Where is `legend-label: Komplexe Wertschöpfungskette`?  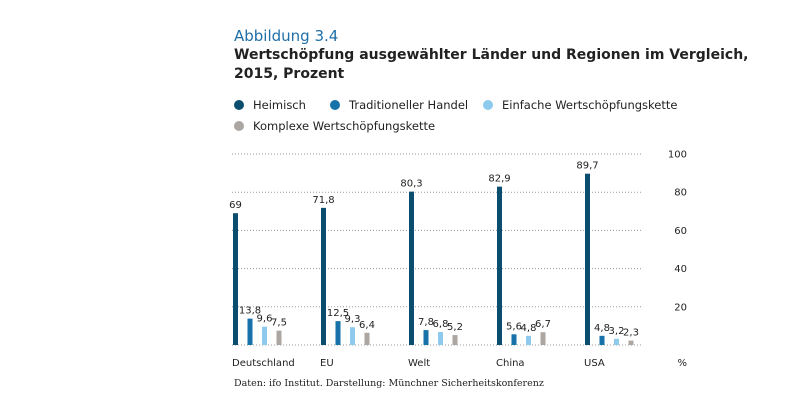 legend-label: Komplexe Wertschöpfungskette is located at coordinates (344, 126).